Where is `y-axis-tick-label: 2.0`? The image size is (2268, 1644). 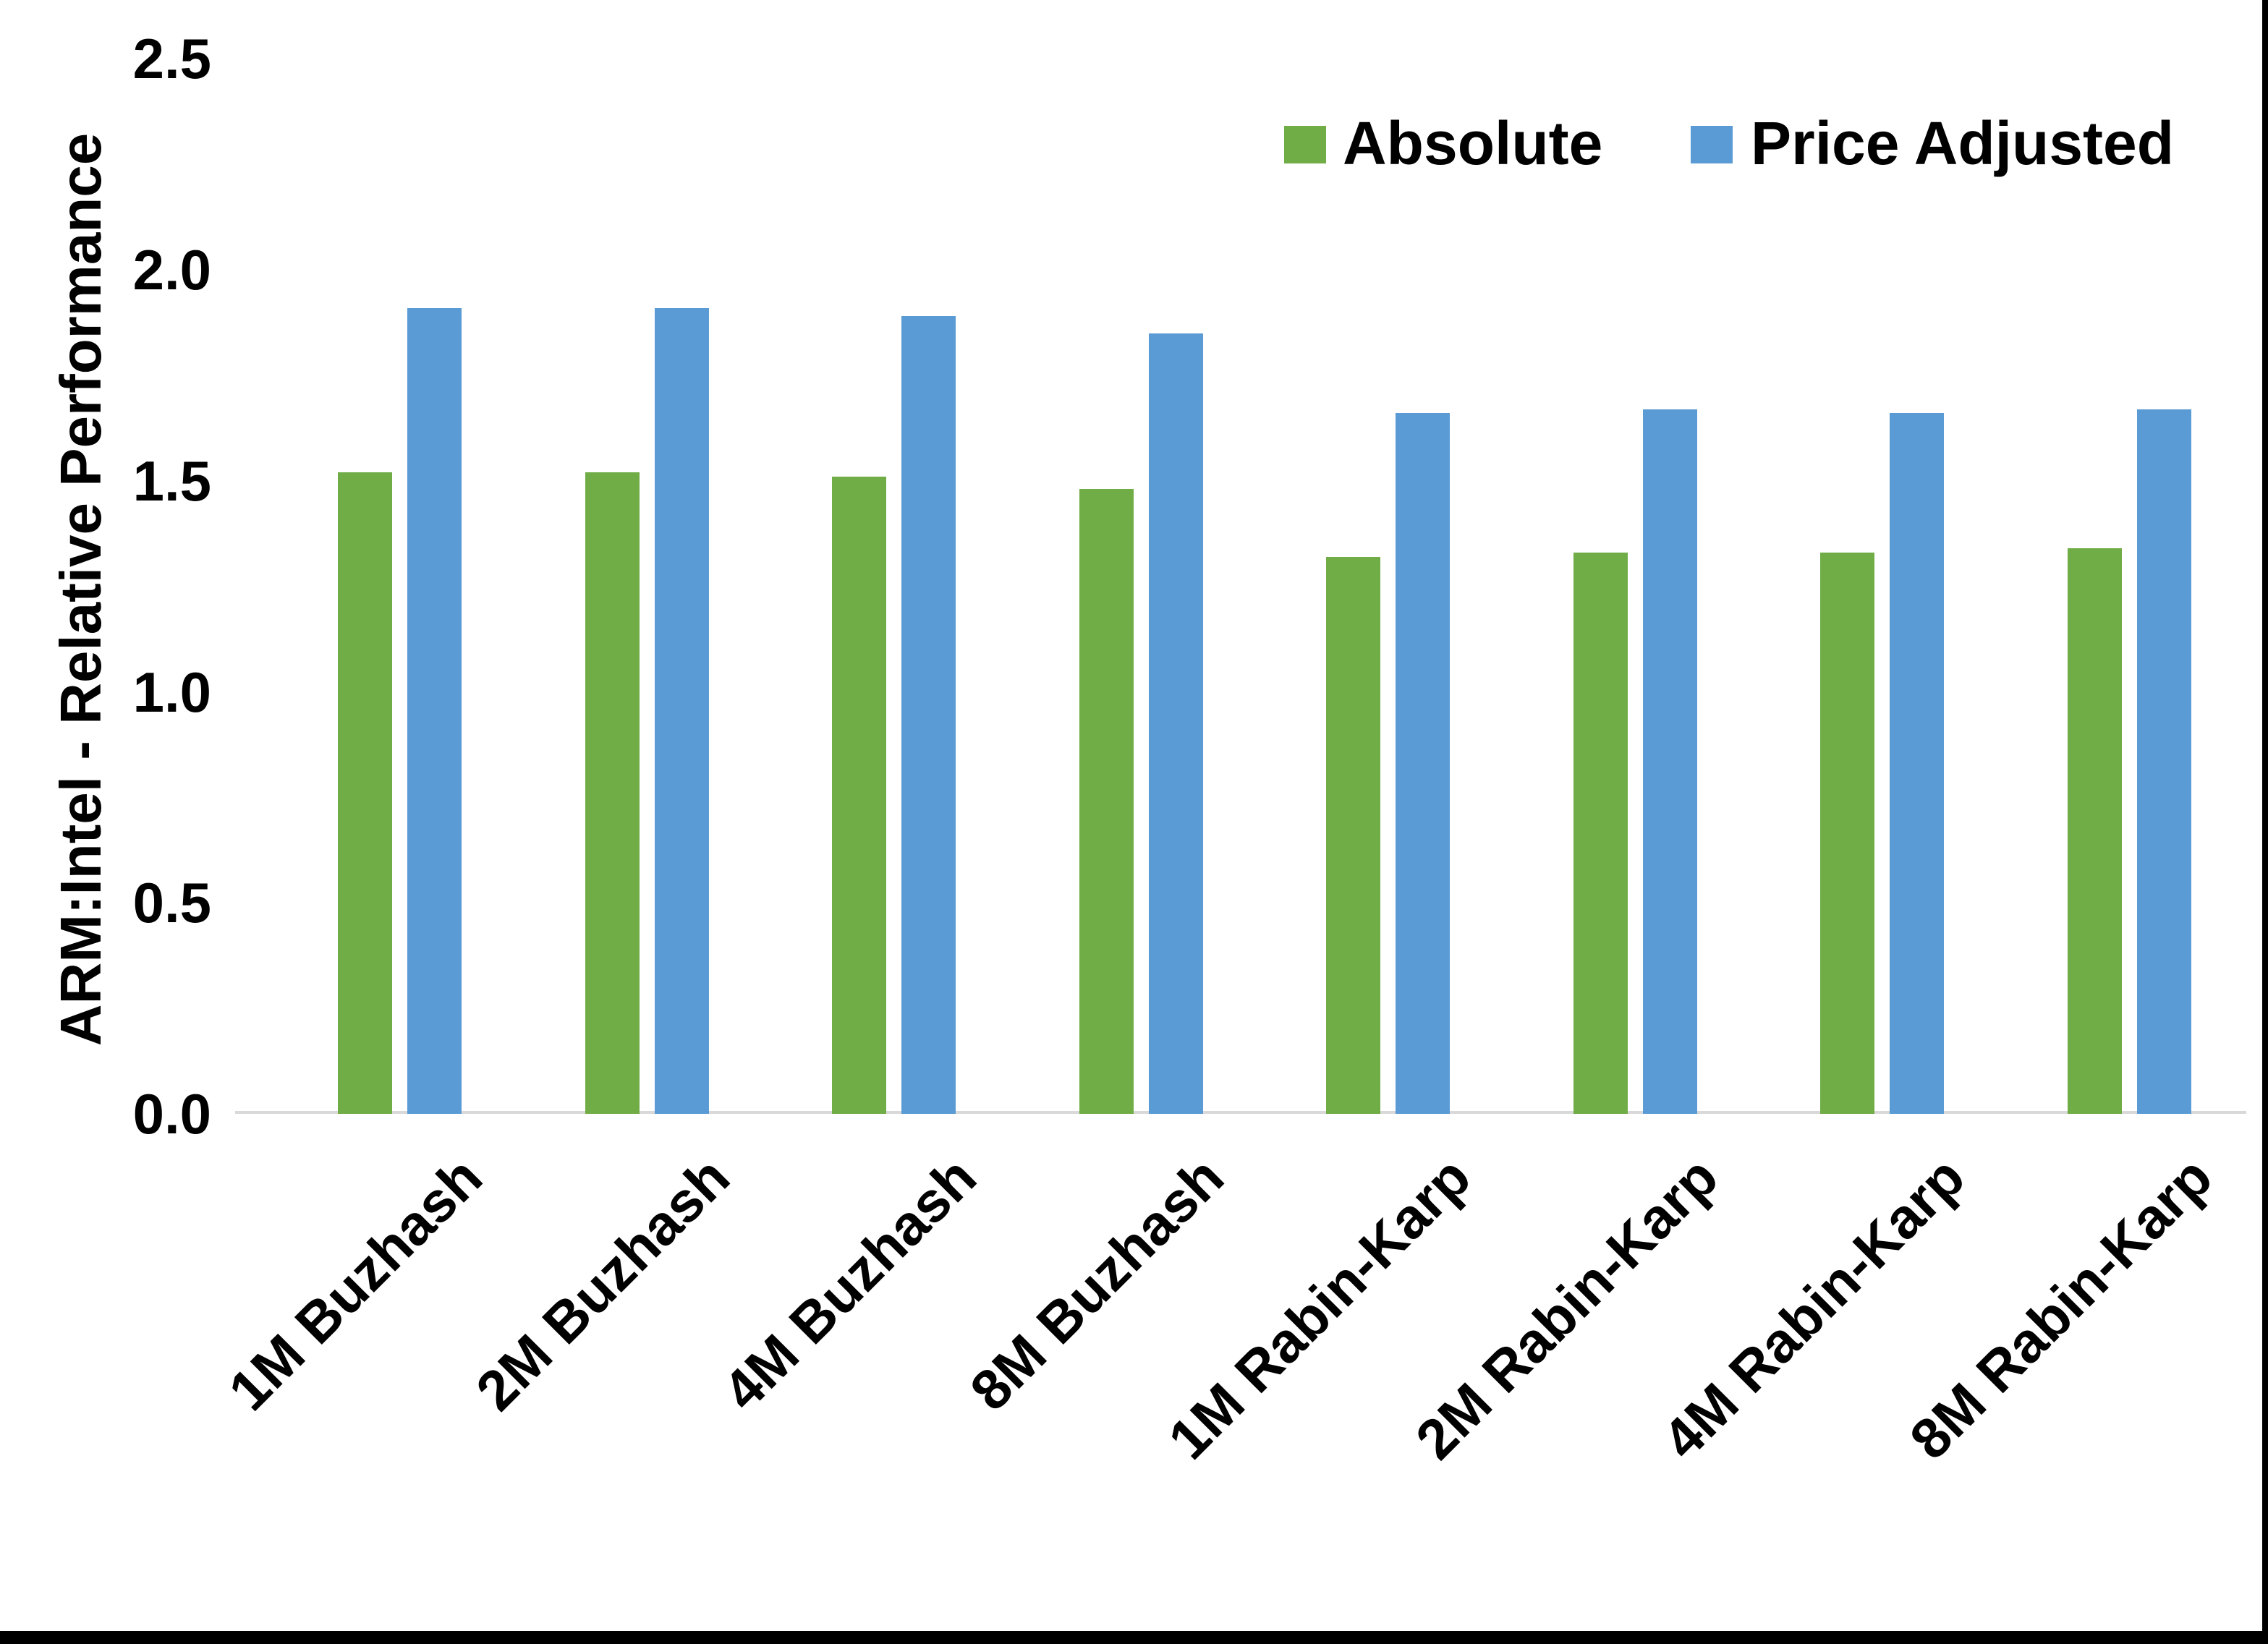 y-axis-tick-label: 2.0 is located at coordinates (171, 270).